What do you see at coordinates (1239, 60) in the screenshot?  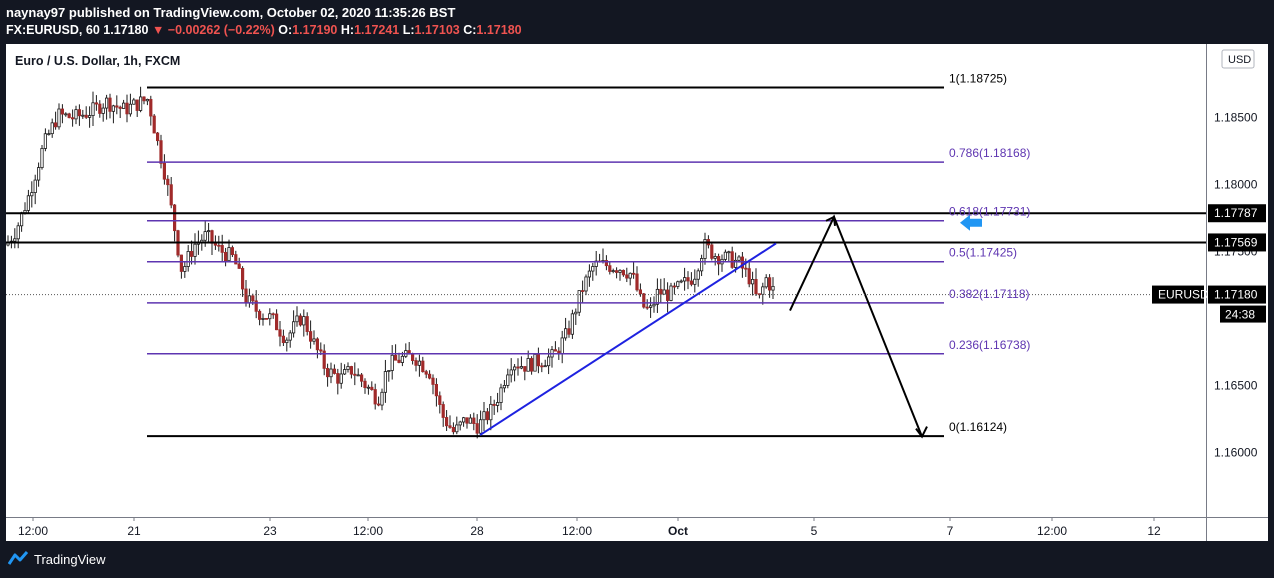 I see `currency-button-label: USD` at bounding box center [1239, 60].